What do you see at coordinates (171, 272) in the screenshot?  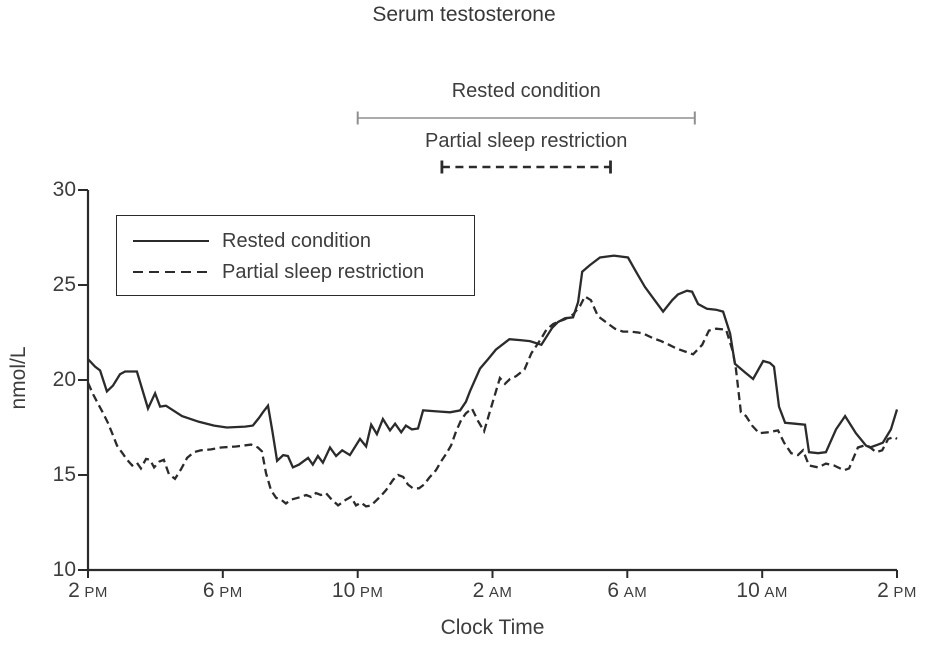 I see `dashed-line-sample-icon` at bounding box center [171, 272].